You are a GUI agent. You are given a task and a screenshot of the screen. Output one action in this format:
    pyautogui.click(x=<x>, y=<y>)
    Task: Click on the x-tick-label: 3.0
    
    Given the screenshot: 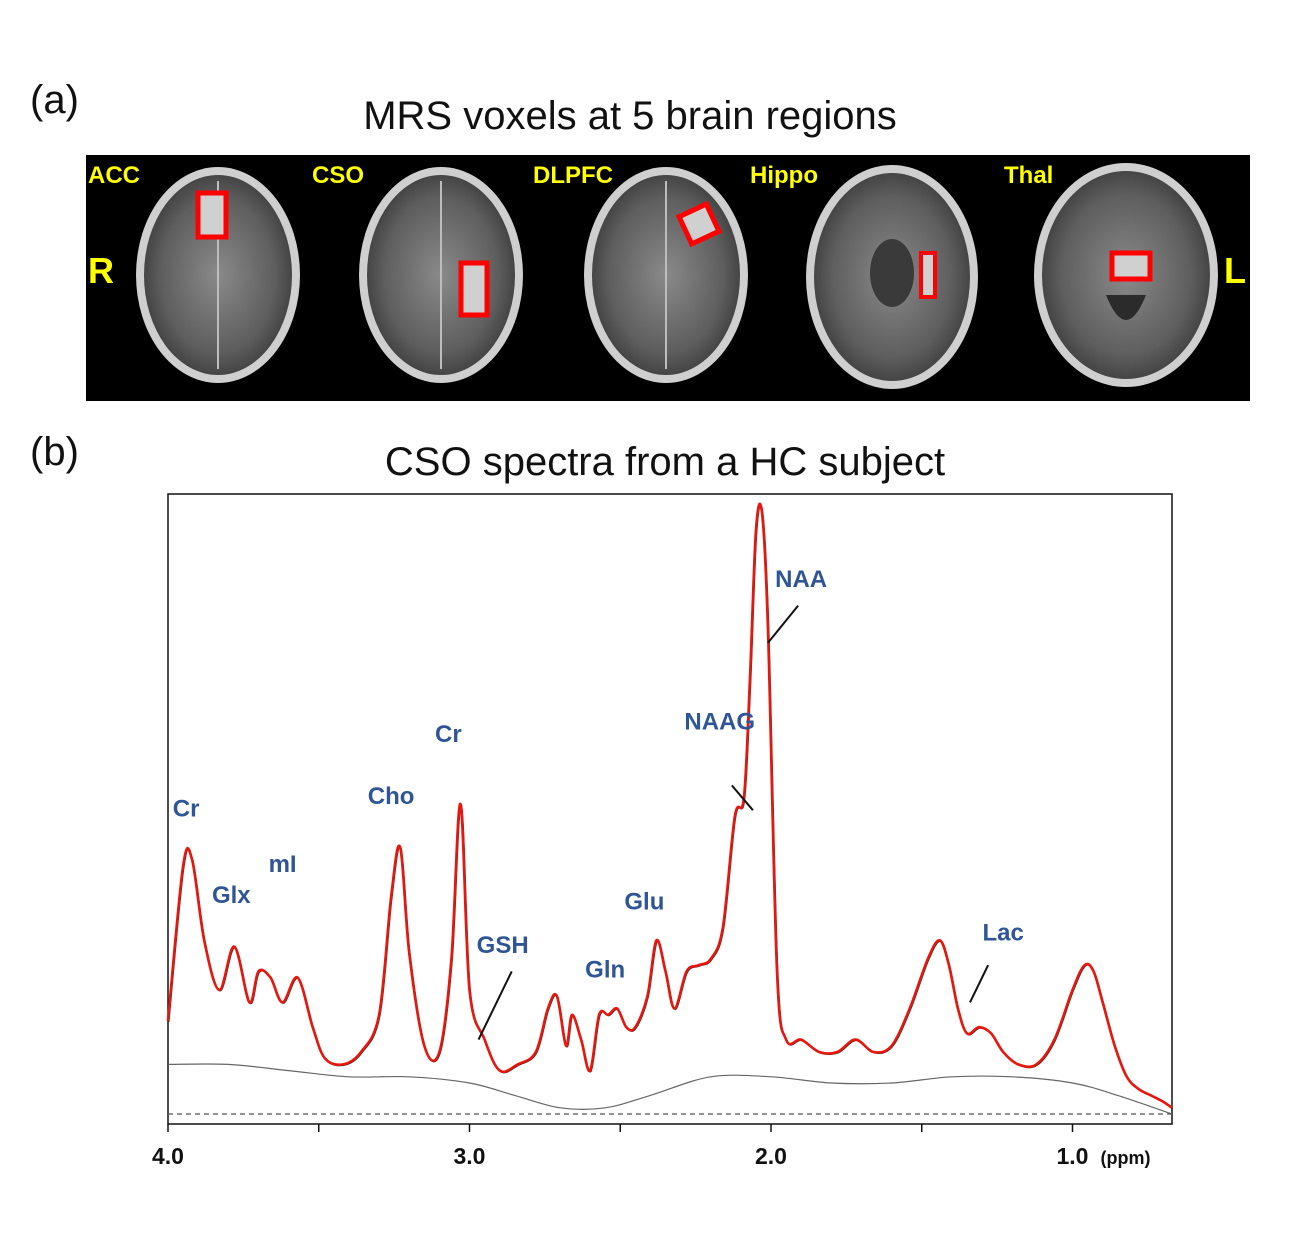 What is the action you would take?
    pyautogui.click(x=470, y=1156)
    